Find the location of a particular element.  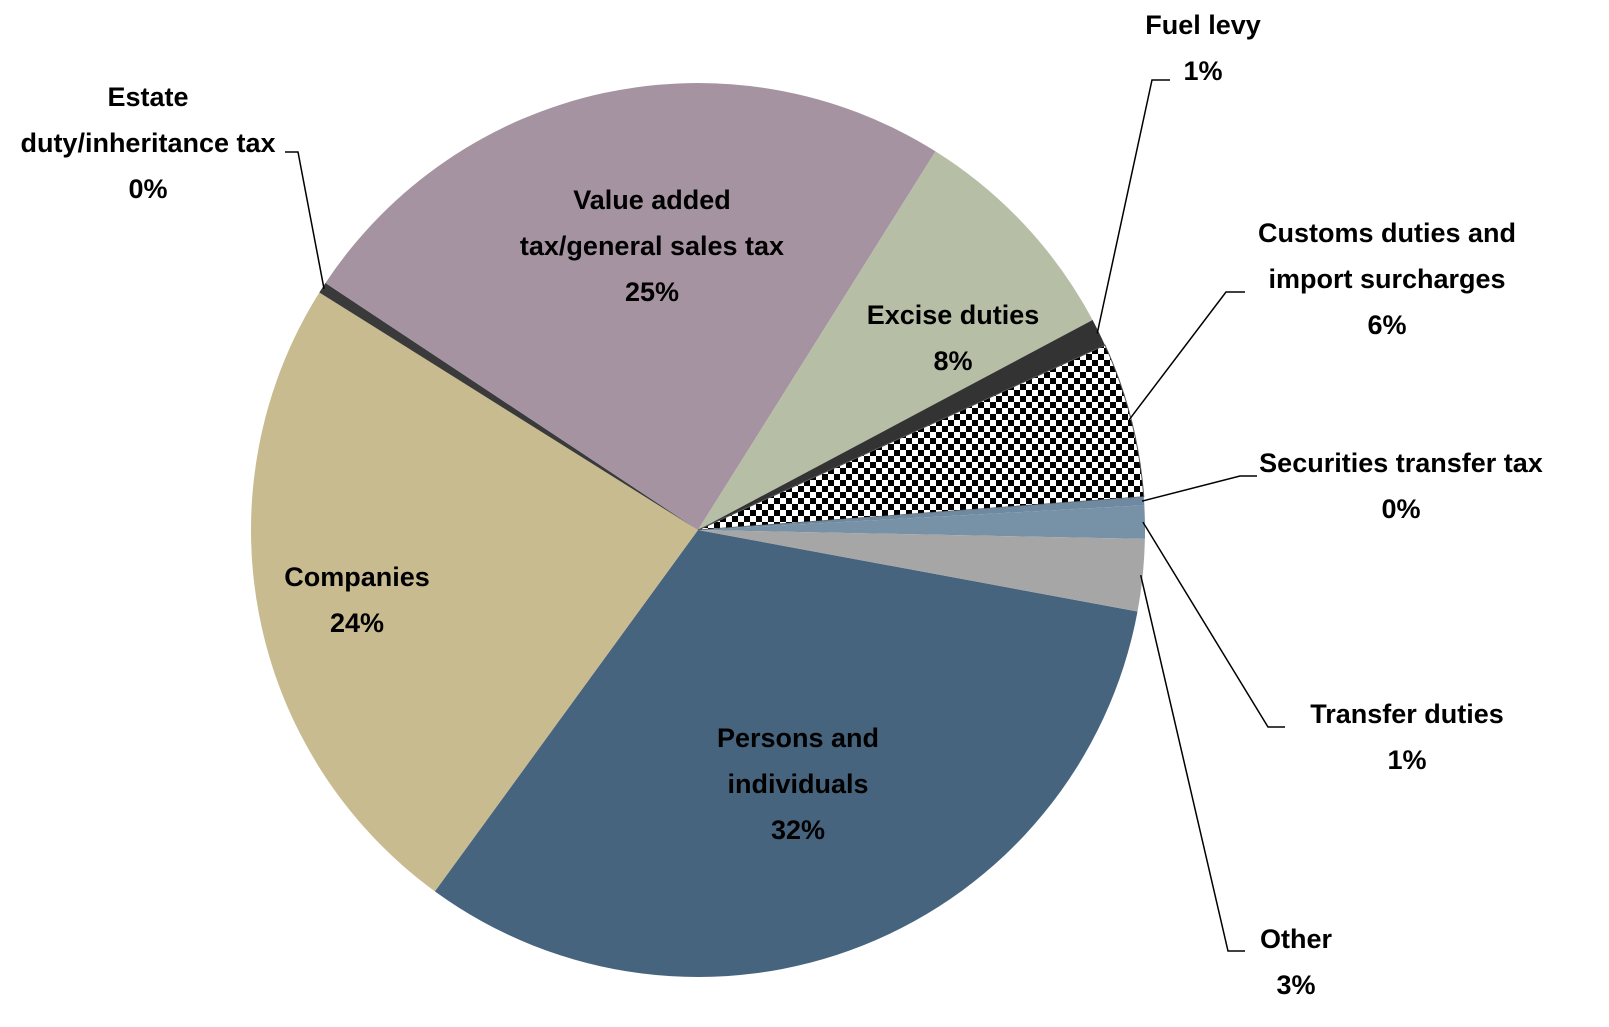

slice-name: Securities transfer tax is located at coordinates (1401, 463).